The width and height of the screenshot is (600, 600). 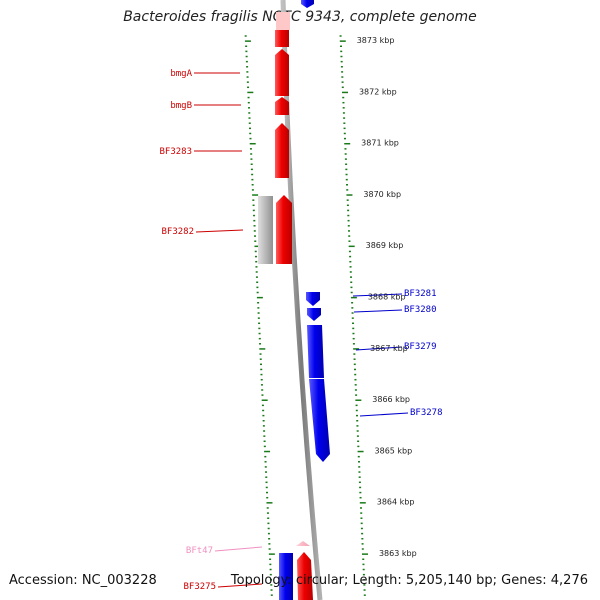 What do you see at coordinates (376, 40) in the screenshot?
I see `kbp-tick-label: 3873 kbp` at bounding box center [376, 40].